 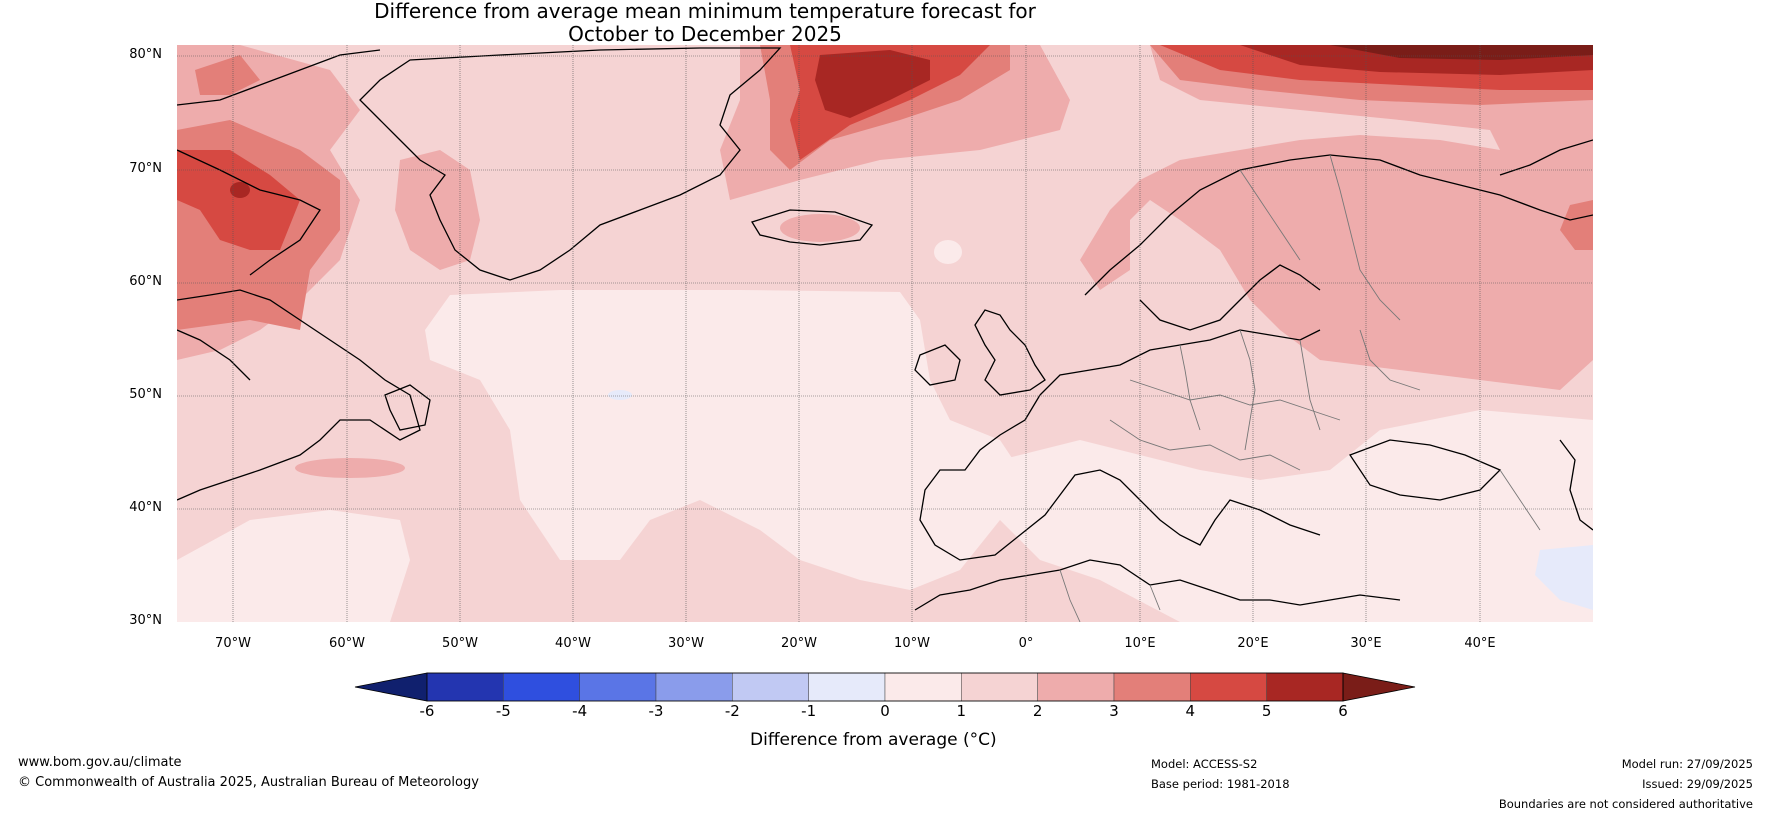 What do you see at coordinates (1037, 711) in the screenshot?
I see `colorbar-tick-label: 2` at bounding box center [1037, 711].